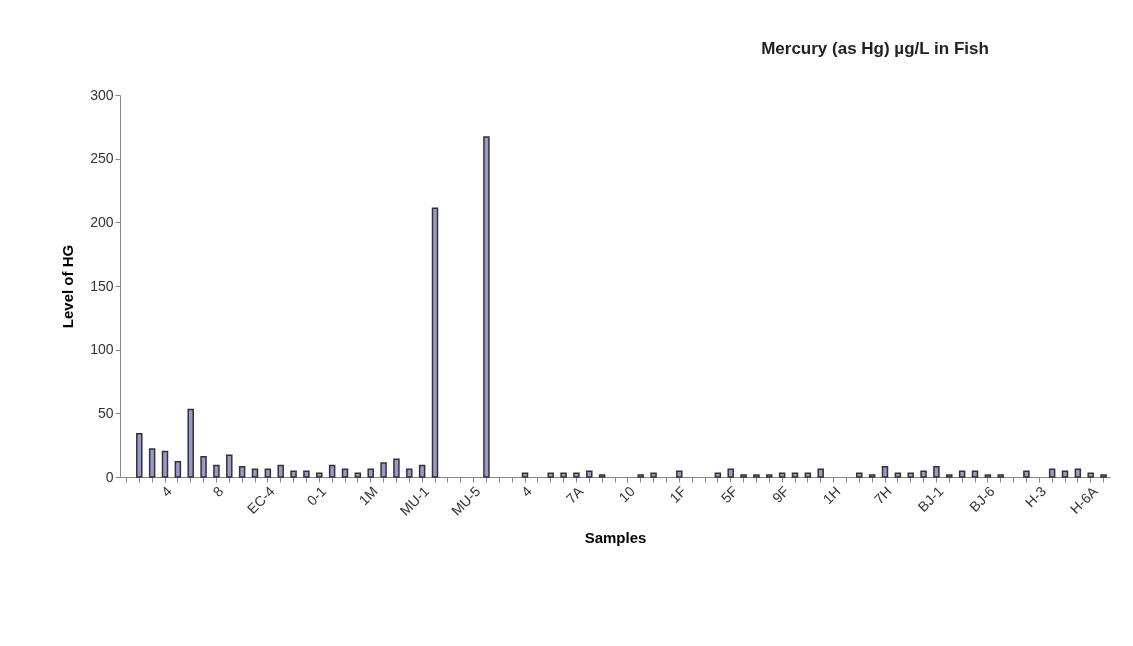  I want to click on x-tick-label: 0-1, so click(316, 495).